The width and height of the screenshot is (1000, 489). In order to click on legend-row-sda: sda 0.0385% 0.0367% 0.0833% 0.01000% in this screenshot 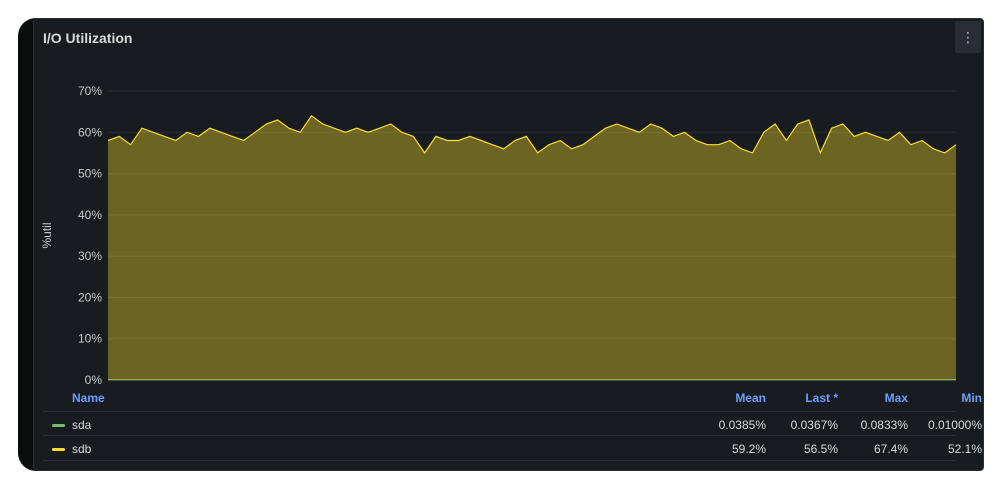, I will do `click(512, 423)`.